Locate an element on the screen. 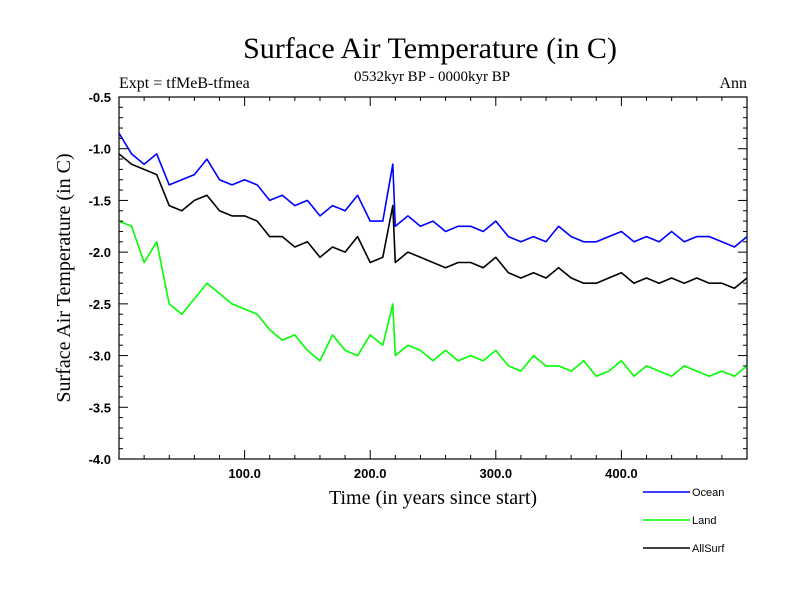 This screenshot has height=600, width=800. y-tick-label: -1.0 is located at coordinates (100, 149).